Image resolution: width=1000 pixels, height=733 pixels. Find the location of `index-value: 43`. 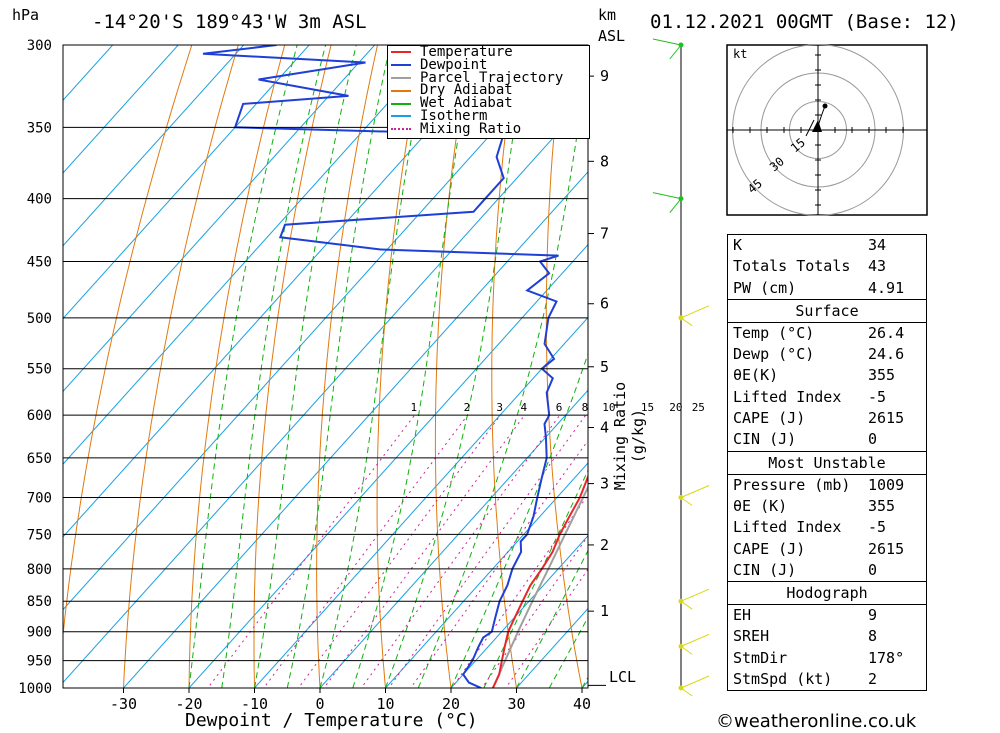

index-value: 43 is located at coordinates (877, 266).